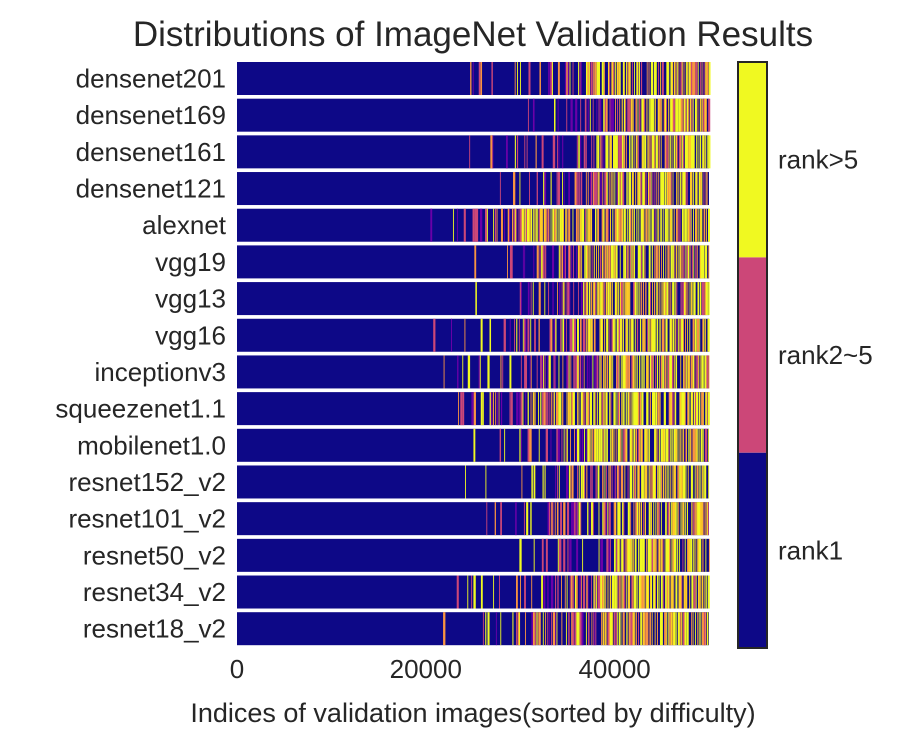 The image size is (912, 752). Describe the element at coordinates (818, 160) in the screenshot. I see `colorbar-label: rank>5` at that location.